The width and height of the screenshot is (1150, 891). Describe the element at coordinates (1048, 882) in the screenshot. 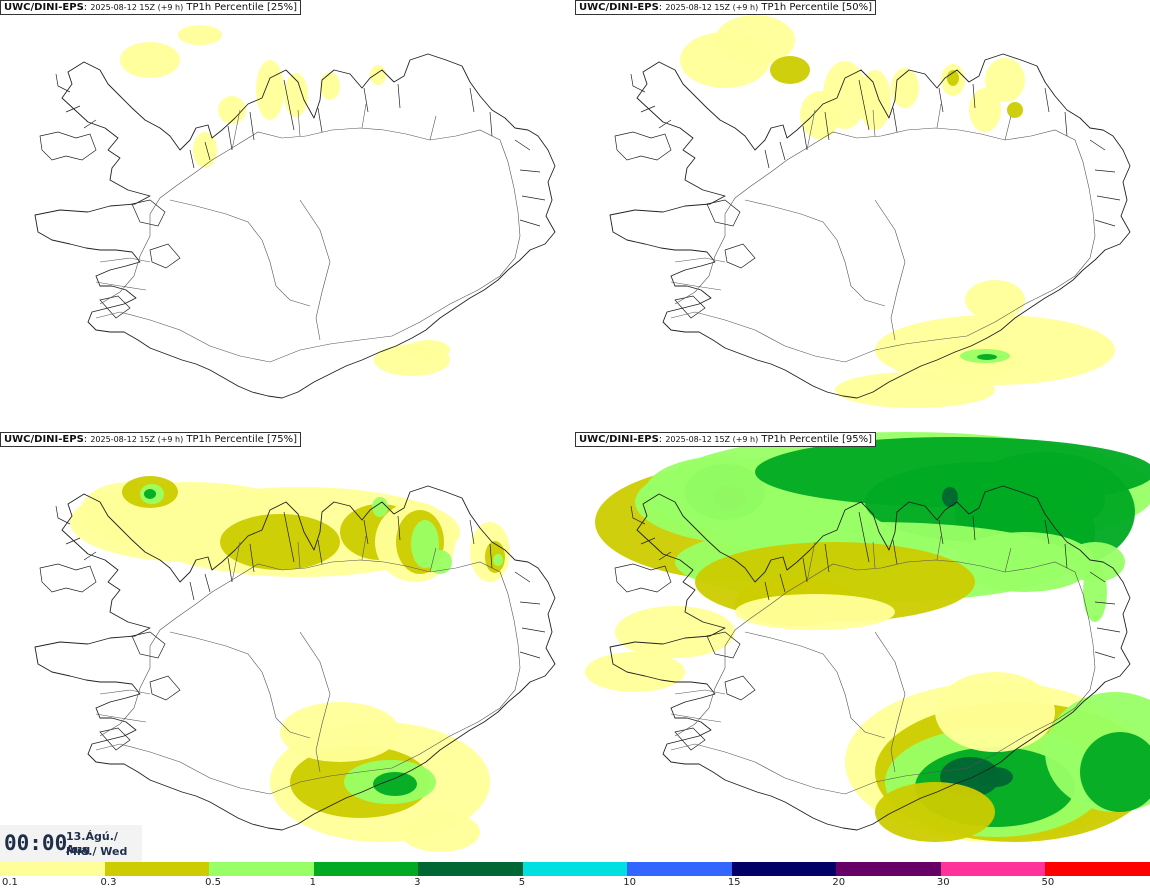

I see `legend-tick-label: 50` at that location.